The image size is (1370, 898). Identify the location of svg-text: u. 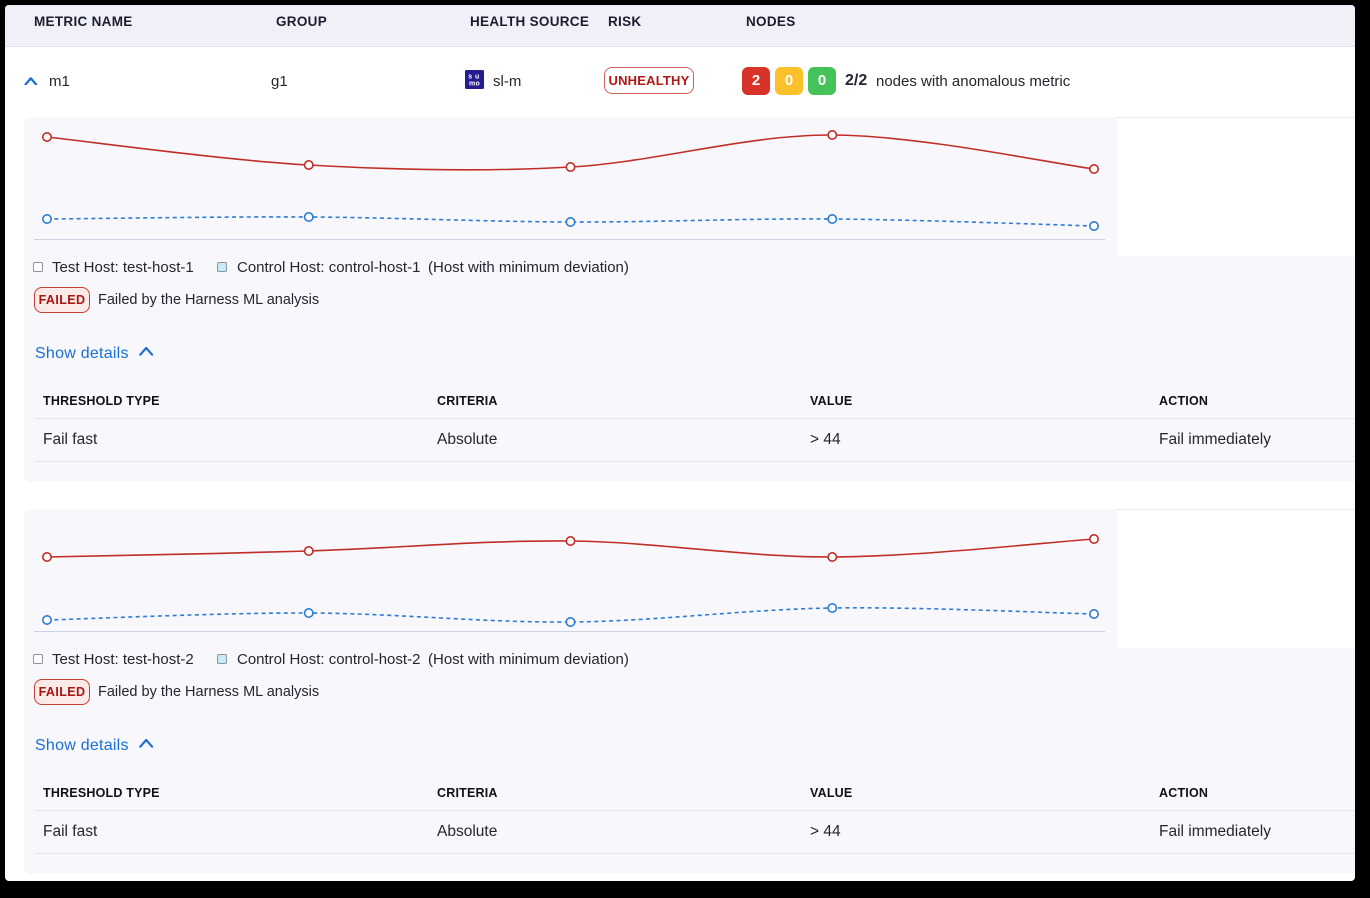
(477, 76).